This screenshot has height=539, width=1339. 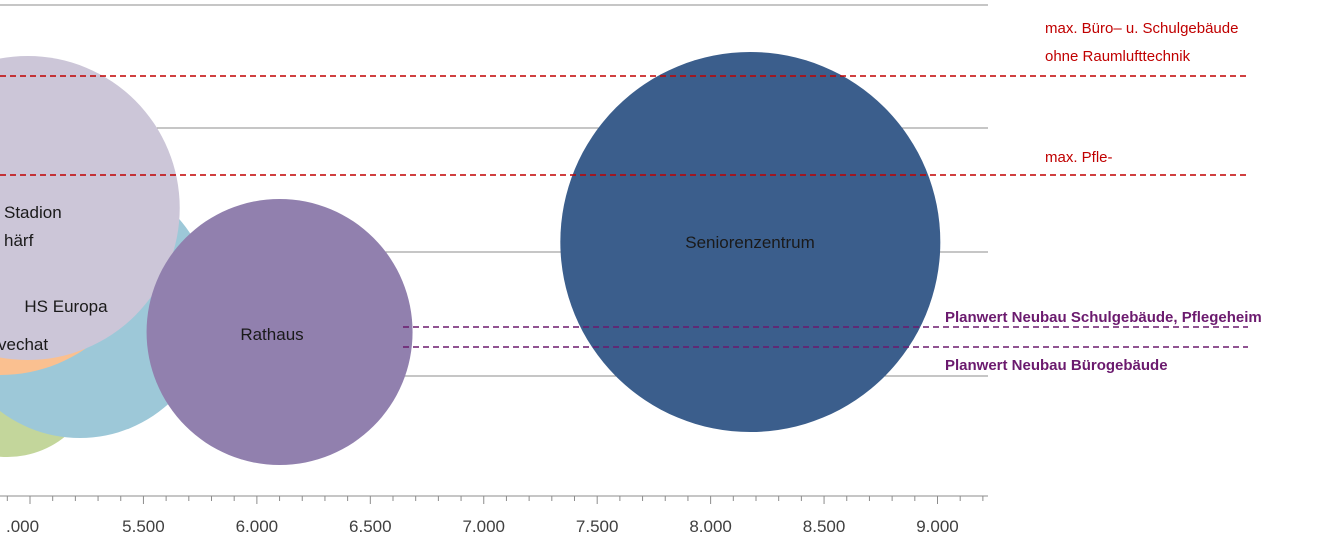 What do you see at coordinates (257, 526) in the screenshot?
I see `x-tick-label: 6.000` at bounding box center [257, 526].